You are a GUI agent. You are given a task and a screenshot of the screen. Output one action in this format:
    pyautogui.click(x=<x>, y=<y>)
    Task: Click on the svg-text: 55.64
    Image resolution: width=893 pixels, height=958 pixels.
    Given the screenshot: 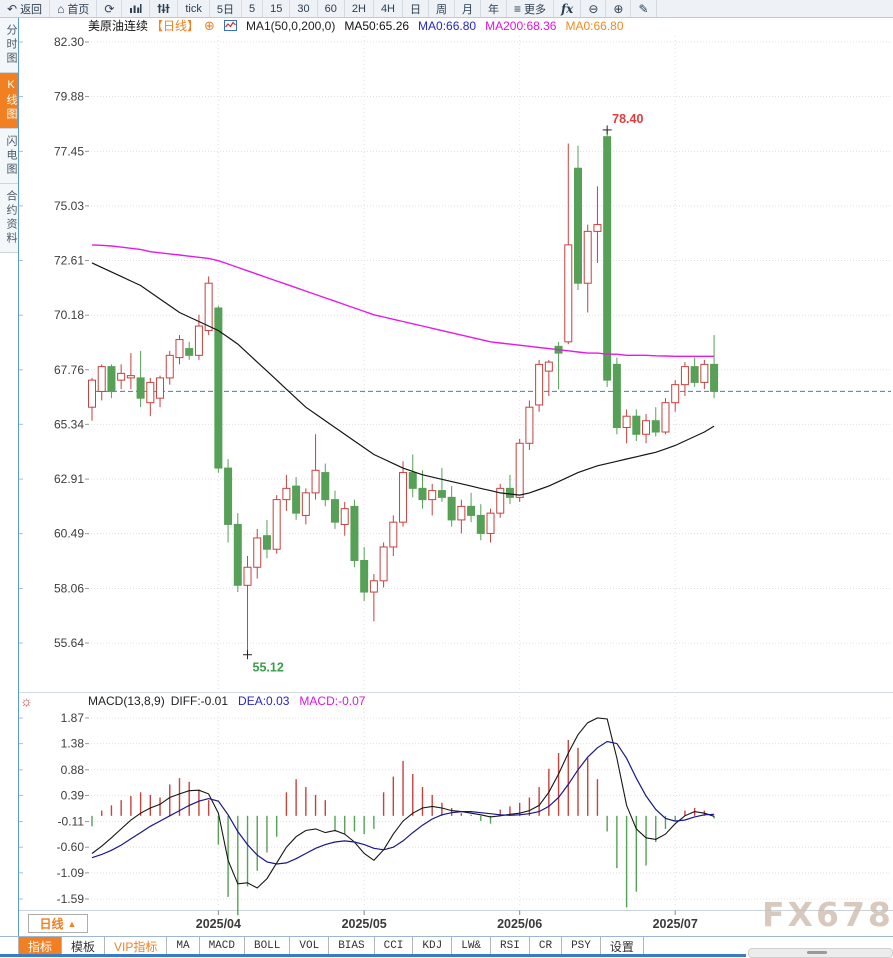 What is the action you would take?
    pyautogui.click(x=69, y=643)
    